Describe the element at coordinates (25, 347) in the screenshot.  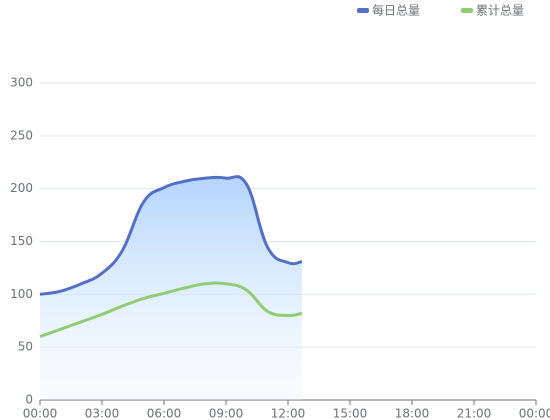
I see `y-tick-label: 50` at that location.